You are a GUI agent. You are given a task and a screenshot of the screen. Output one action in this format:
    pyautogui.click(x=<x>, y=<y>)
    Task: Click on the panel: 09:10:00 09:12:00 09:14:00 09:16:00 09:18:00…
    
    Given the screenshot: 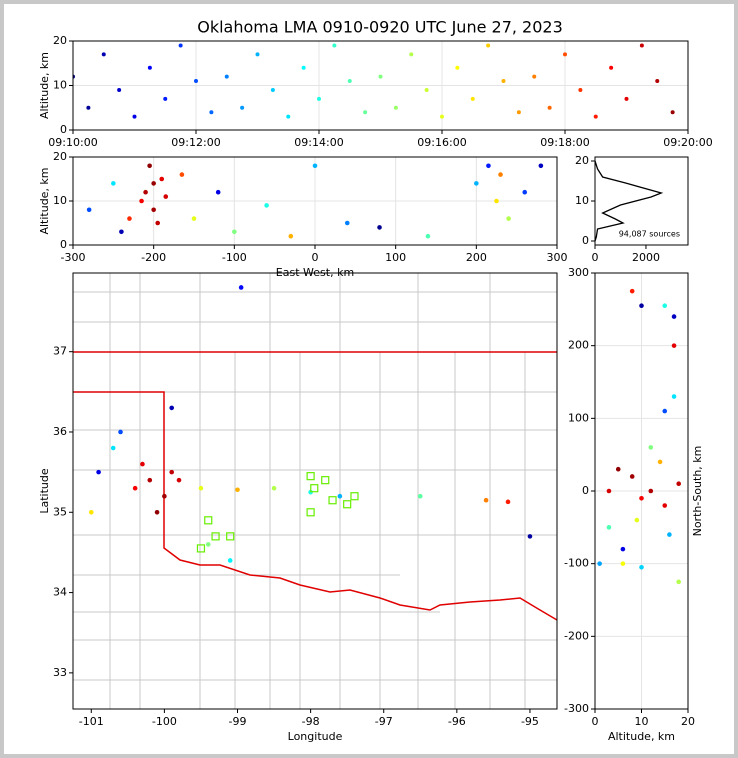 What is the action you would take?
    pyautogui.click(x=375, y=91)
    